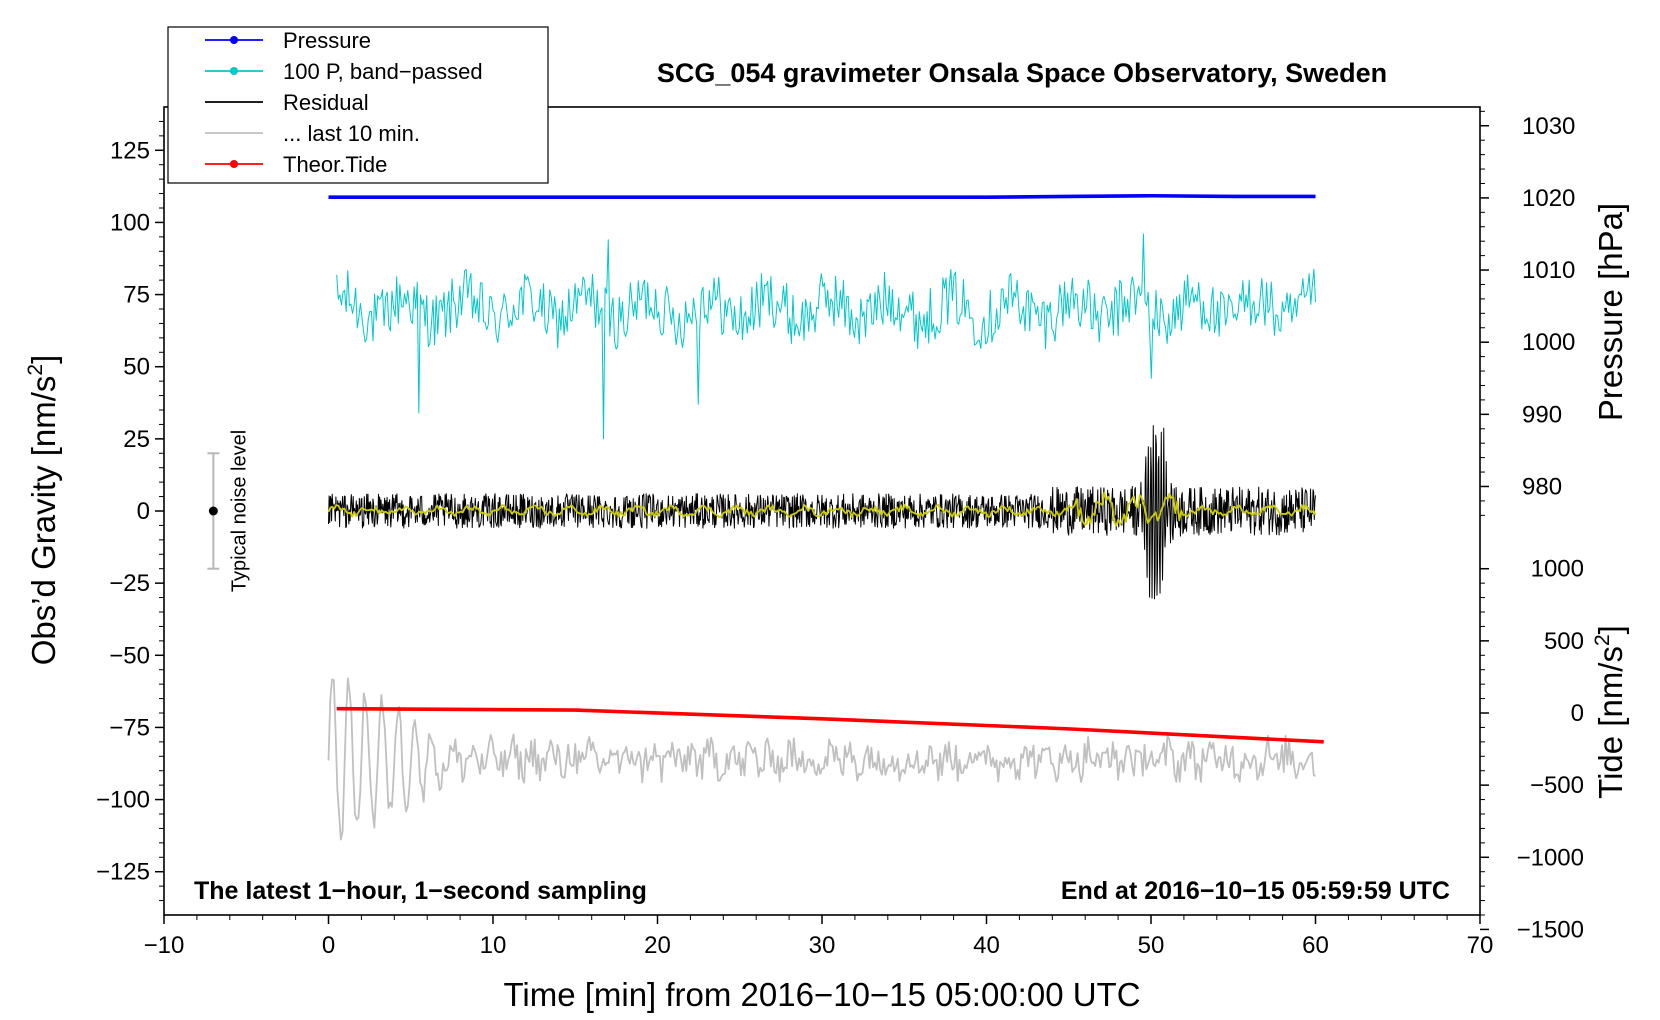  What do you see at coordinates (1548, 342) in the screenshot?
I see `pressure-tick-label-3: 1000` at bounding box center [1548, 342].